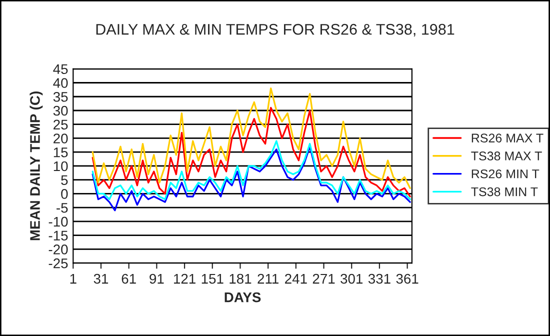 This screenshot has height=336, width=550. I want to click on legend-label: TS38 MAX T, so click(506, 156).